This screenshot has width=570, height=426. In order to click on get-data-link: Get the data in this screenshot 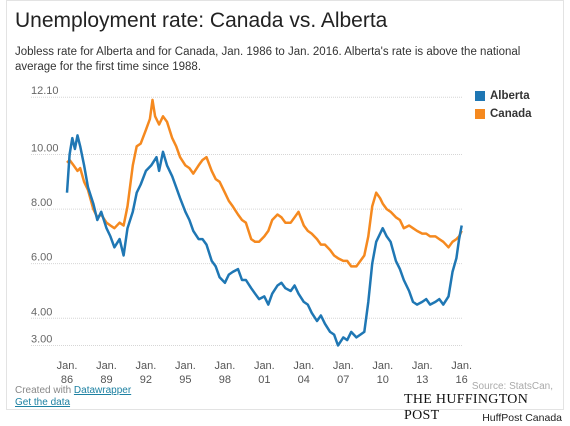, I will do `click(43, 402)`.